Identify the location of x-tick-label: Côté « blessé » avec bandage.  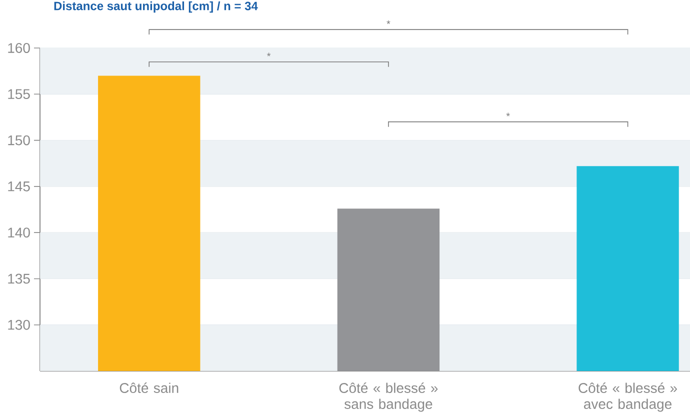
(627, 397).